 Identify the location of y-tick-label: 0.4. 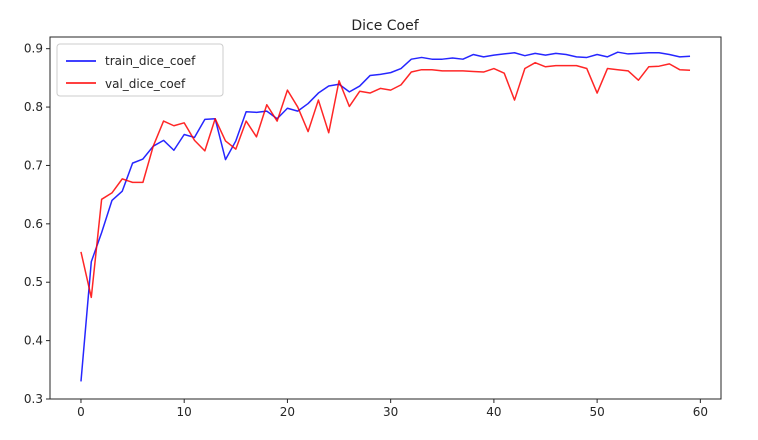
(33, 341).